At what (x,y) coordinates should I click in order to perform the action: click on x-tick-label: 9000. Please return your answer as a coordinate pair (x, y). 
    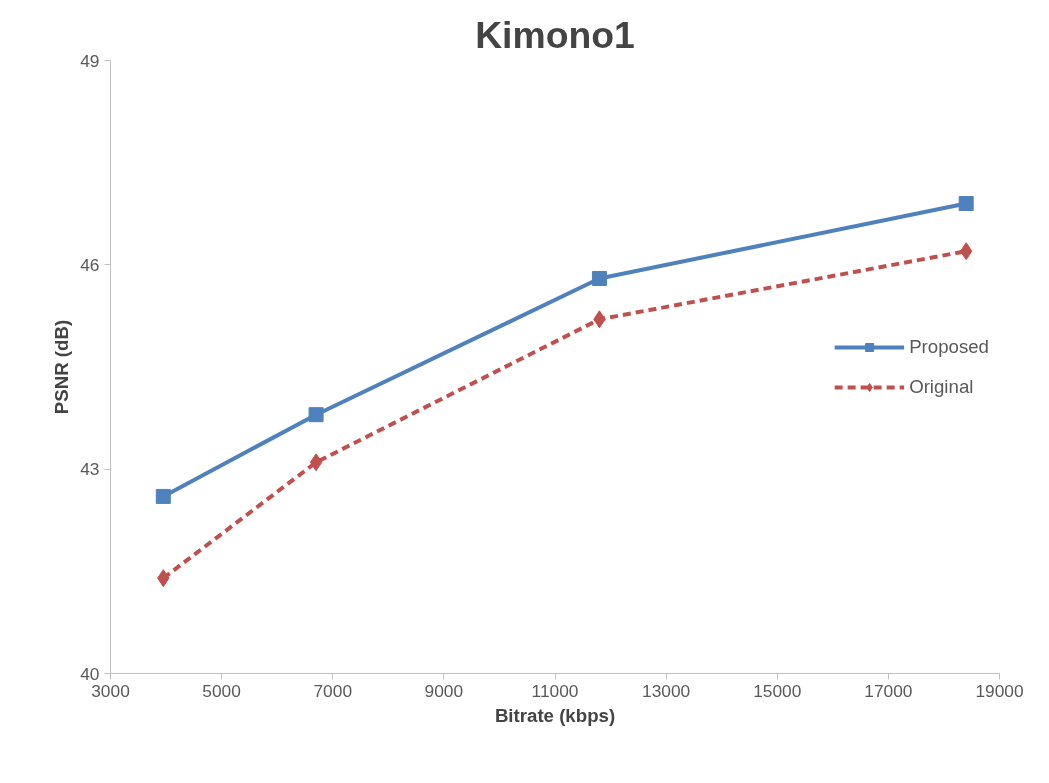
    Looking at the image, I should click on (444, 690).